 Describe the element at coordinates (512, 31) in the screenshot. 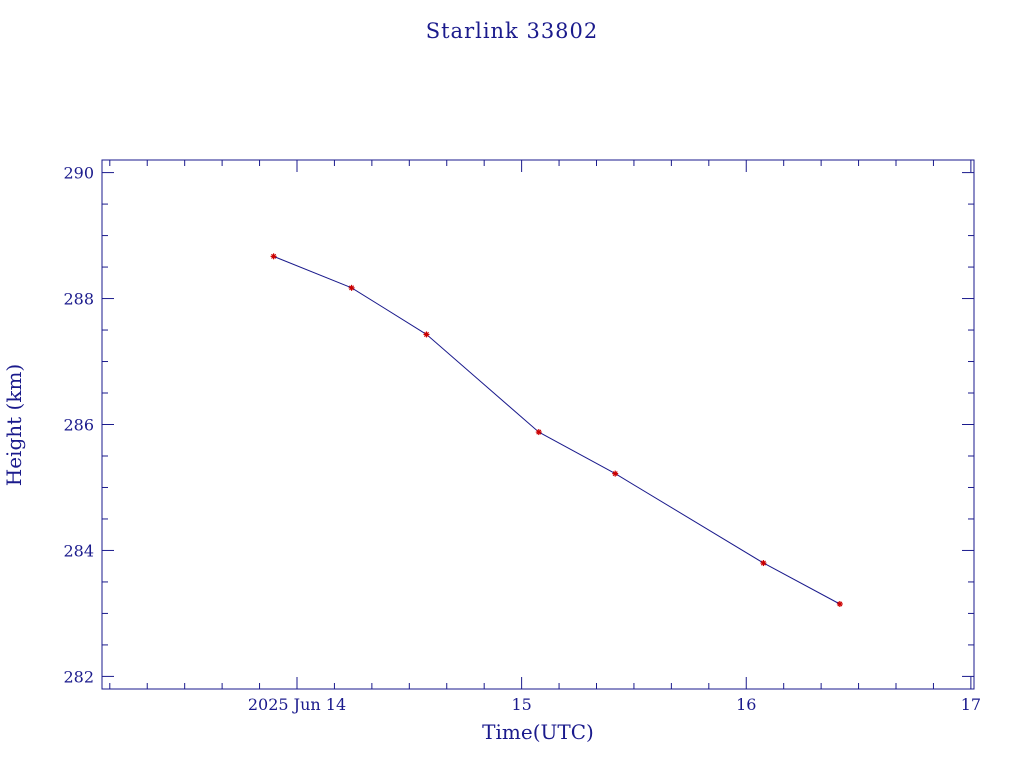

I see `chart-title: Starlink 33802` at that location.